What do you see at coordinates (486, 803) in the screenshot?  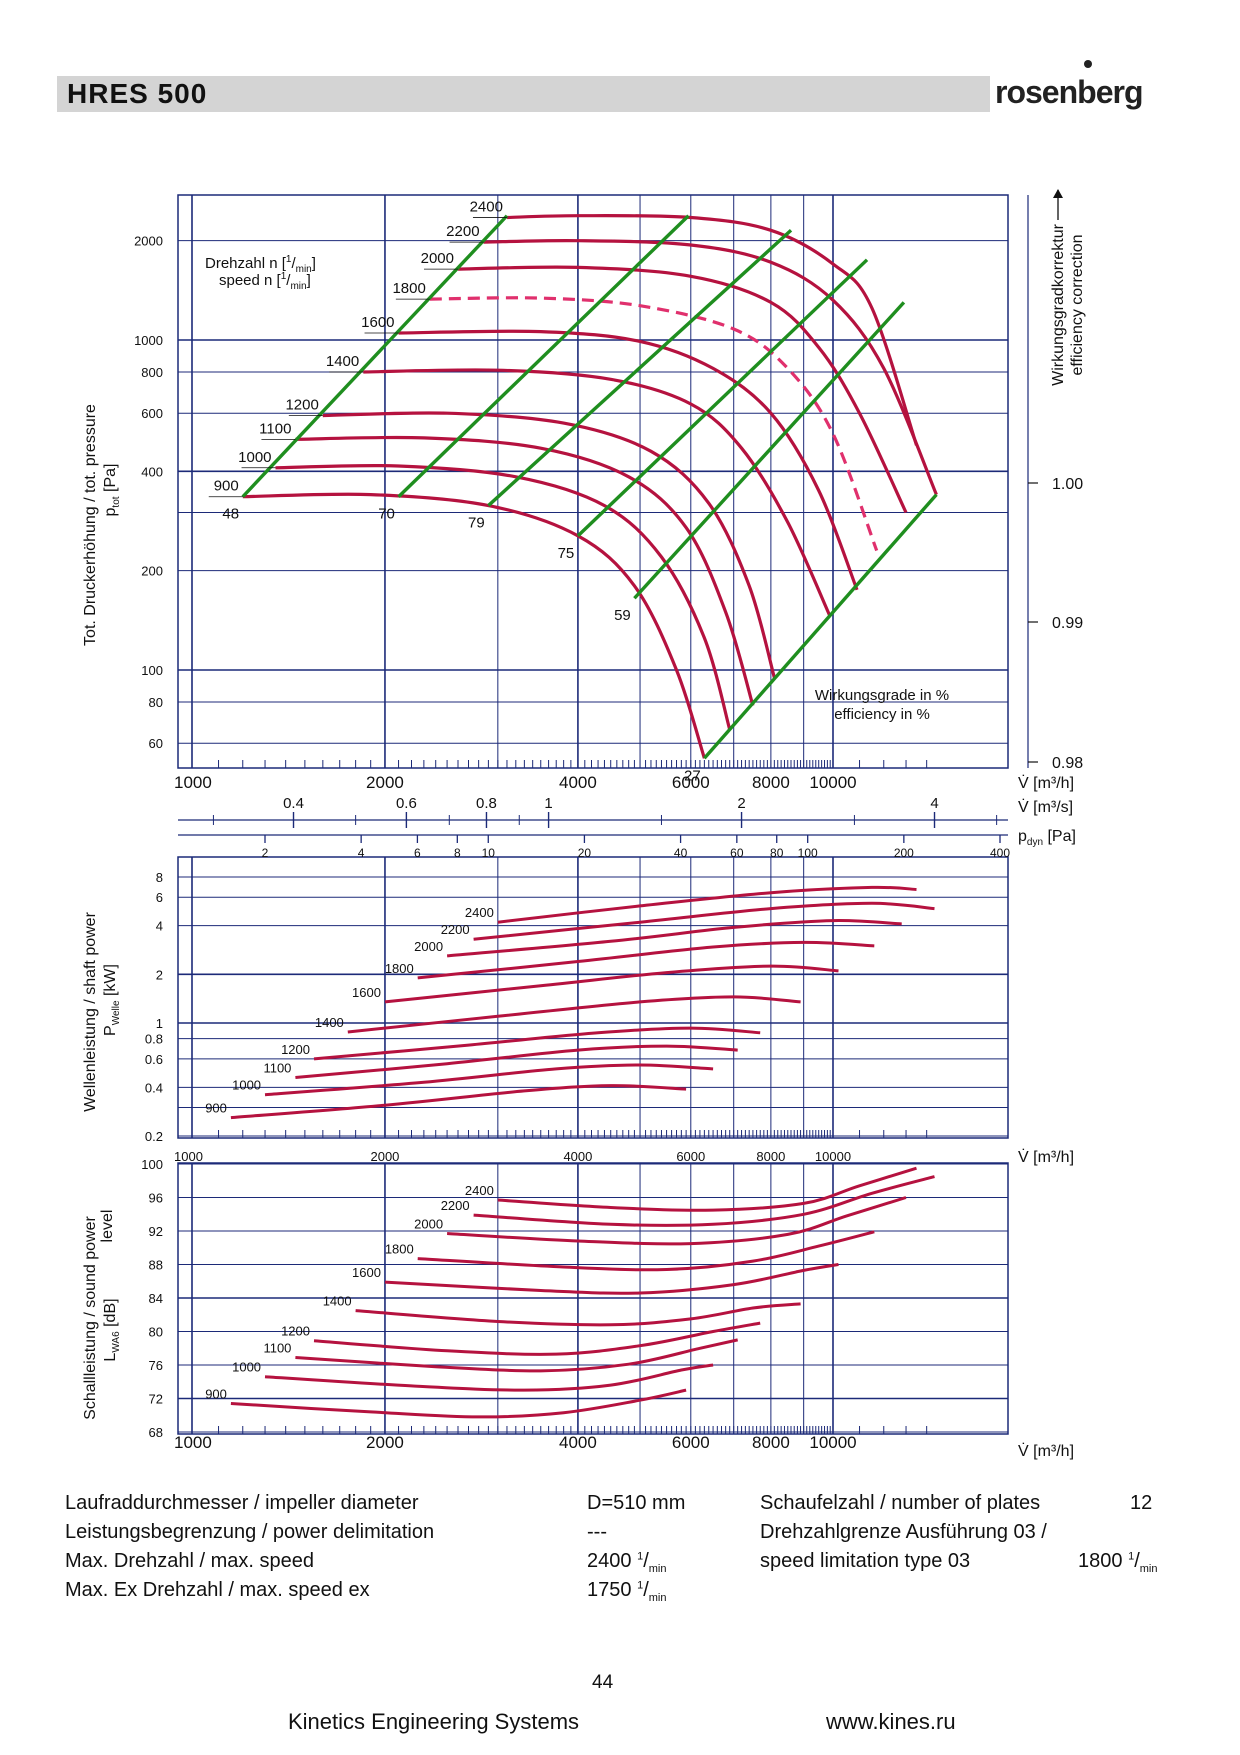 I see `ms-tick-label: 0.8` at bounding box center [486, 803].